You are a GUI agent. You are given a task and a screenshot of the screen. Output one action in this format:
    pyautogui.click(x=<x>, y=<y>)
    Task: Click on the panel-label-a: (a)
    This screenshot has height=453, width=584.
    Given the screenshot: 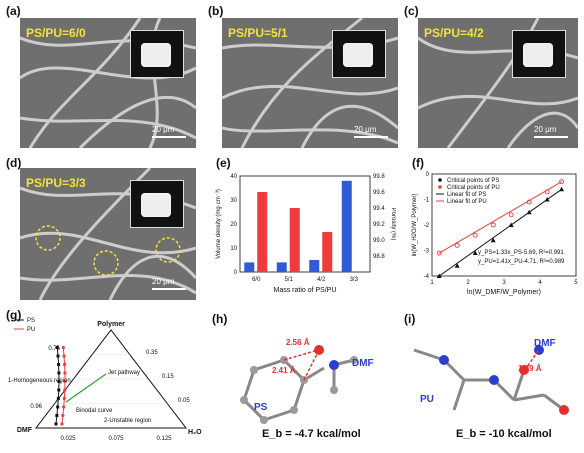 What is the action you would take?
    pyautogui.click(x=13, y=11)
    